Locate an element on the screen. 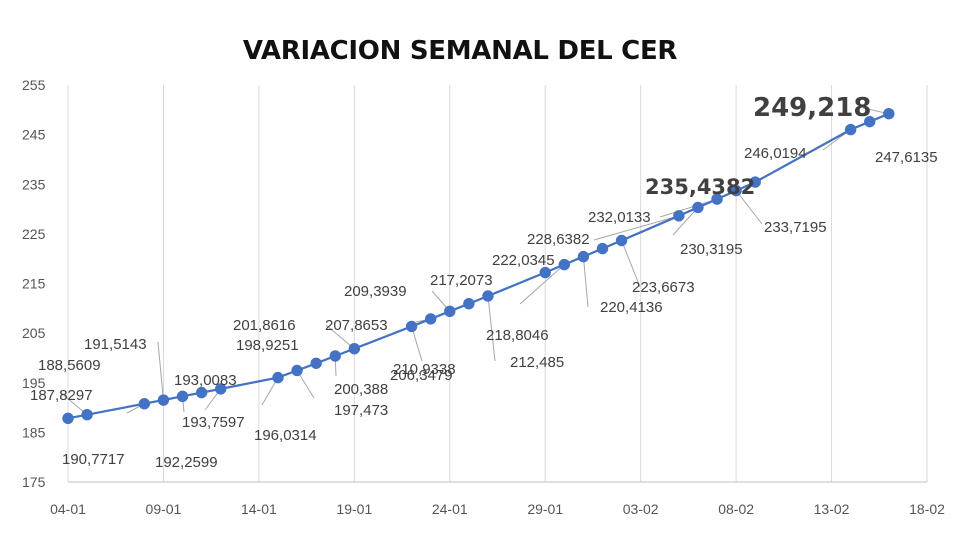 Image resolution: width=980 pixels, height=556 pixels. data-label: 246,0194 is located at coordinates (775, 153).